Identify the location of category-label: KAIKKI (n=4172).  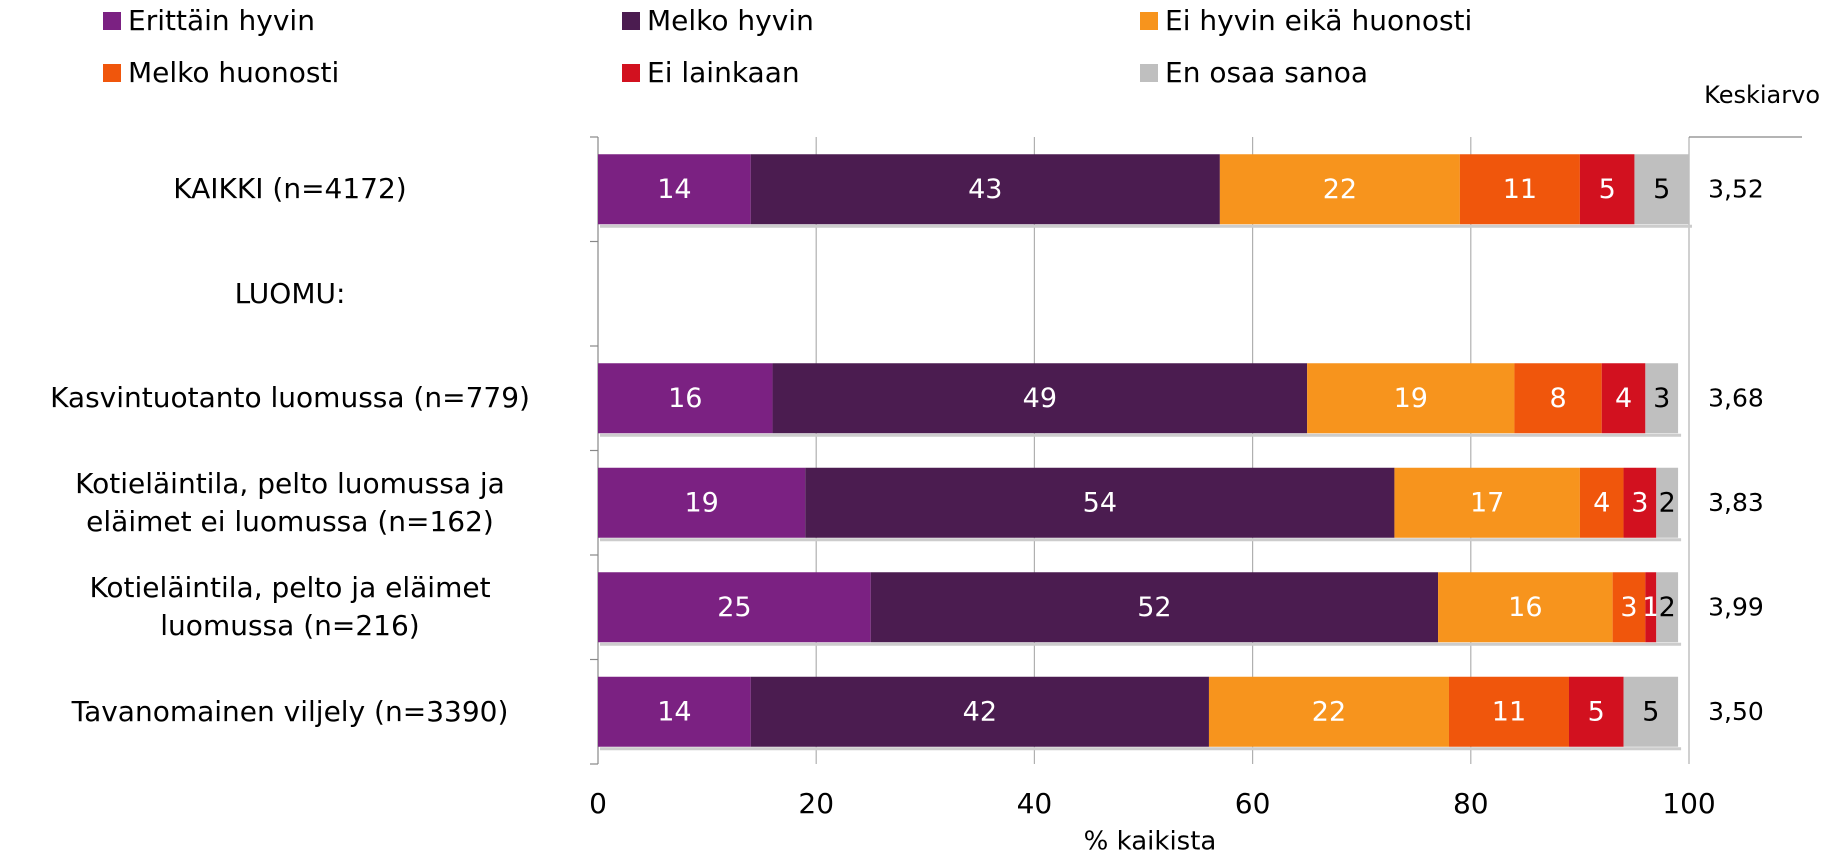
(290, 189).